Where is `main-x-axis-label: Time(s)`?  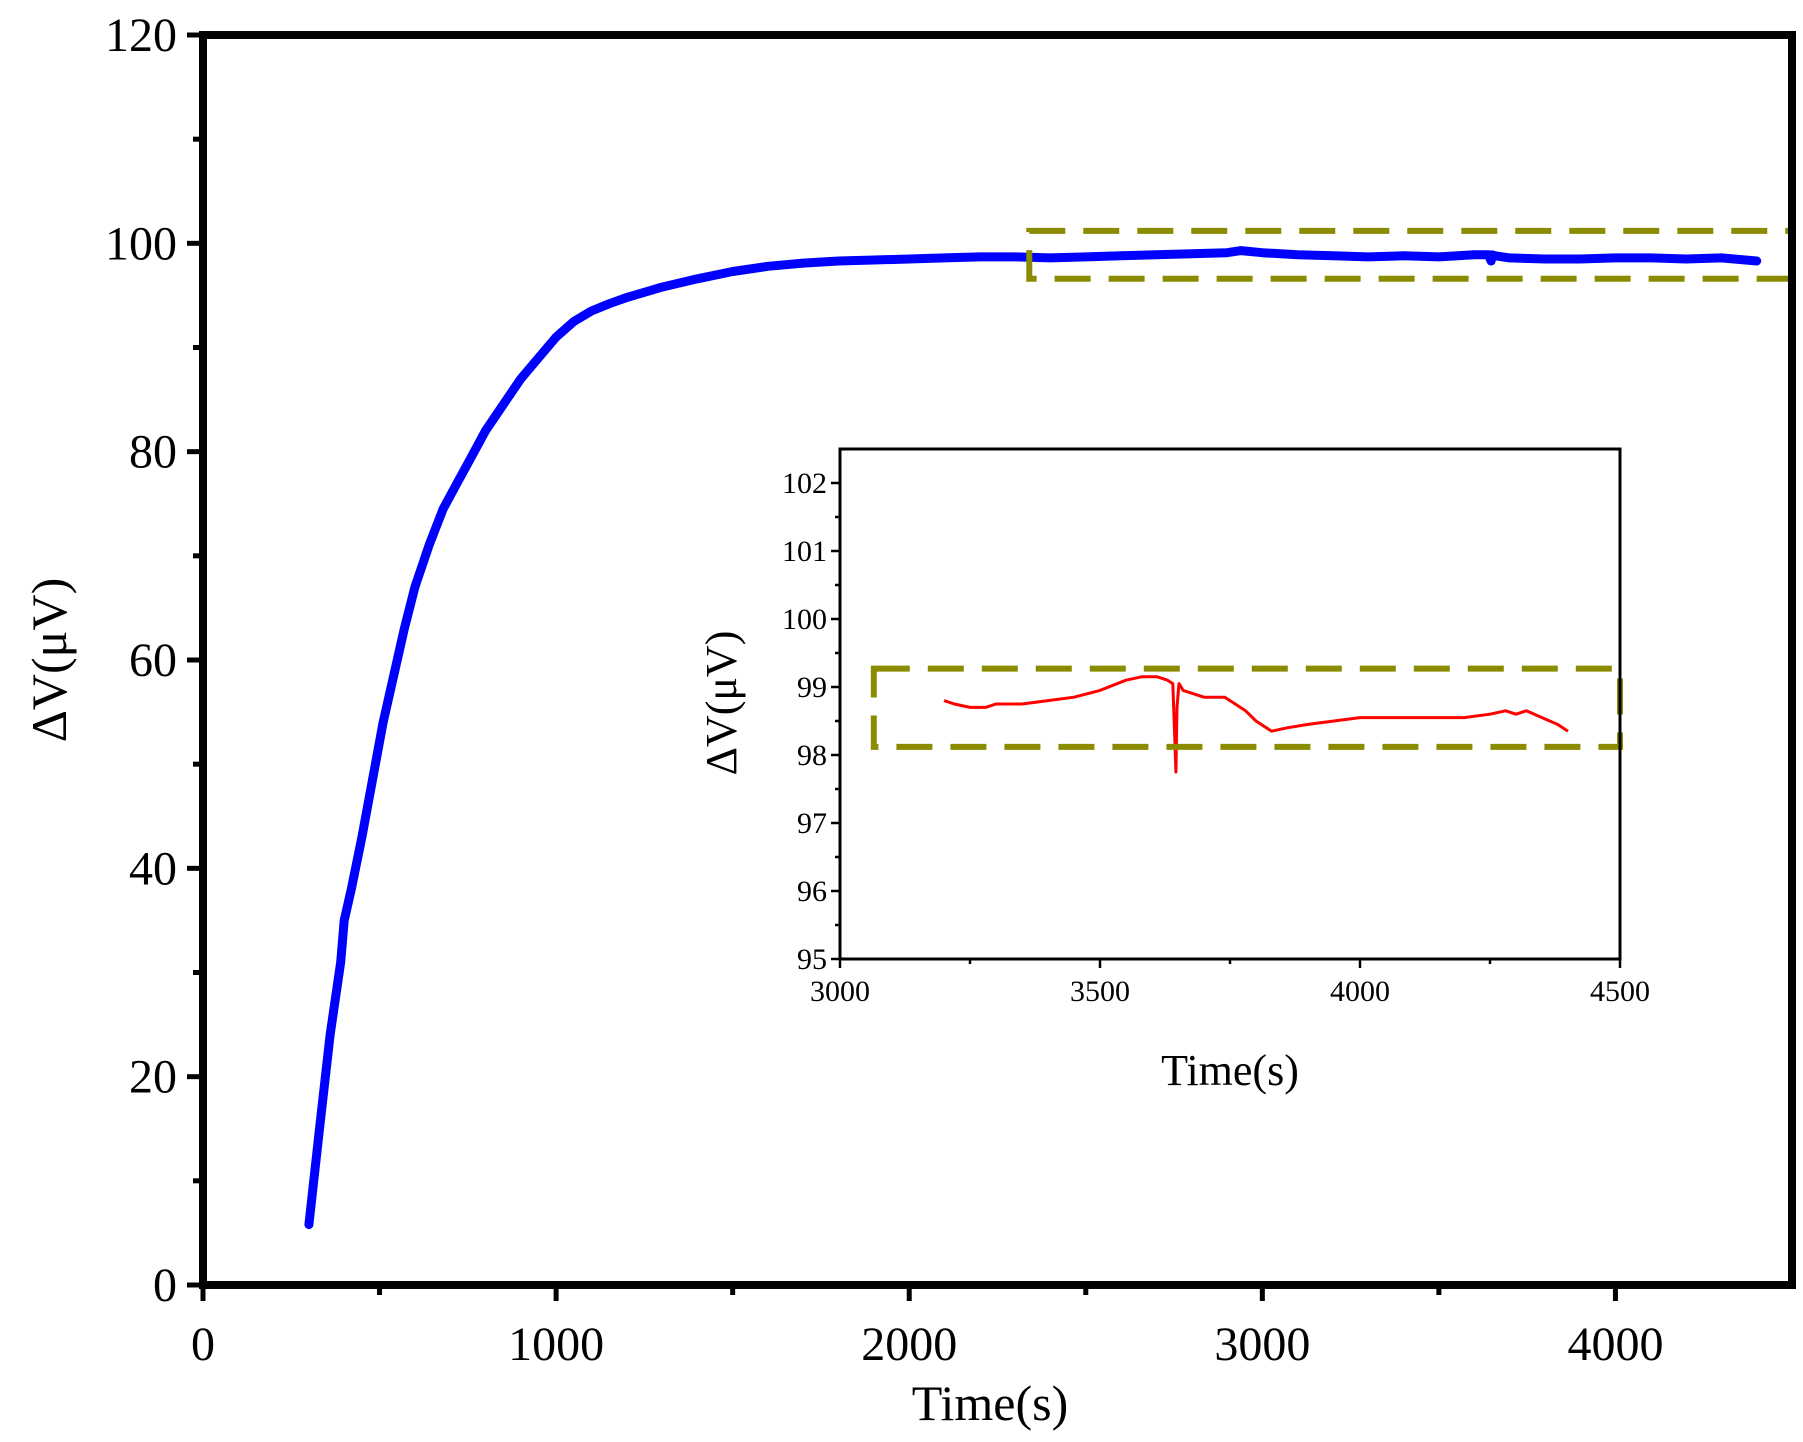 main-x-axis-label: Time(s) is located at coordinates (990, 1403).